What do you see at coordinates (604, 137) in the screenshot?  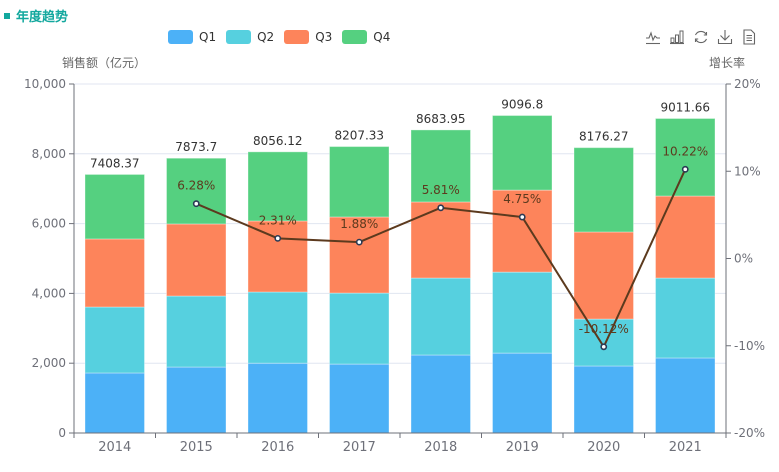 I see `bar-total-label: 8176.27` at bounding box center [604, 137].